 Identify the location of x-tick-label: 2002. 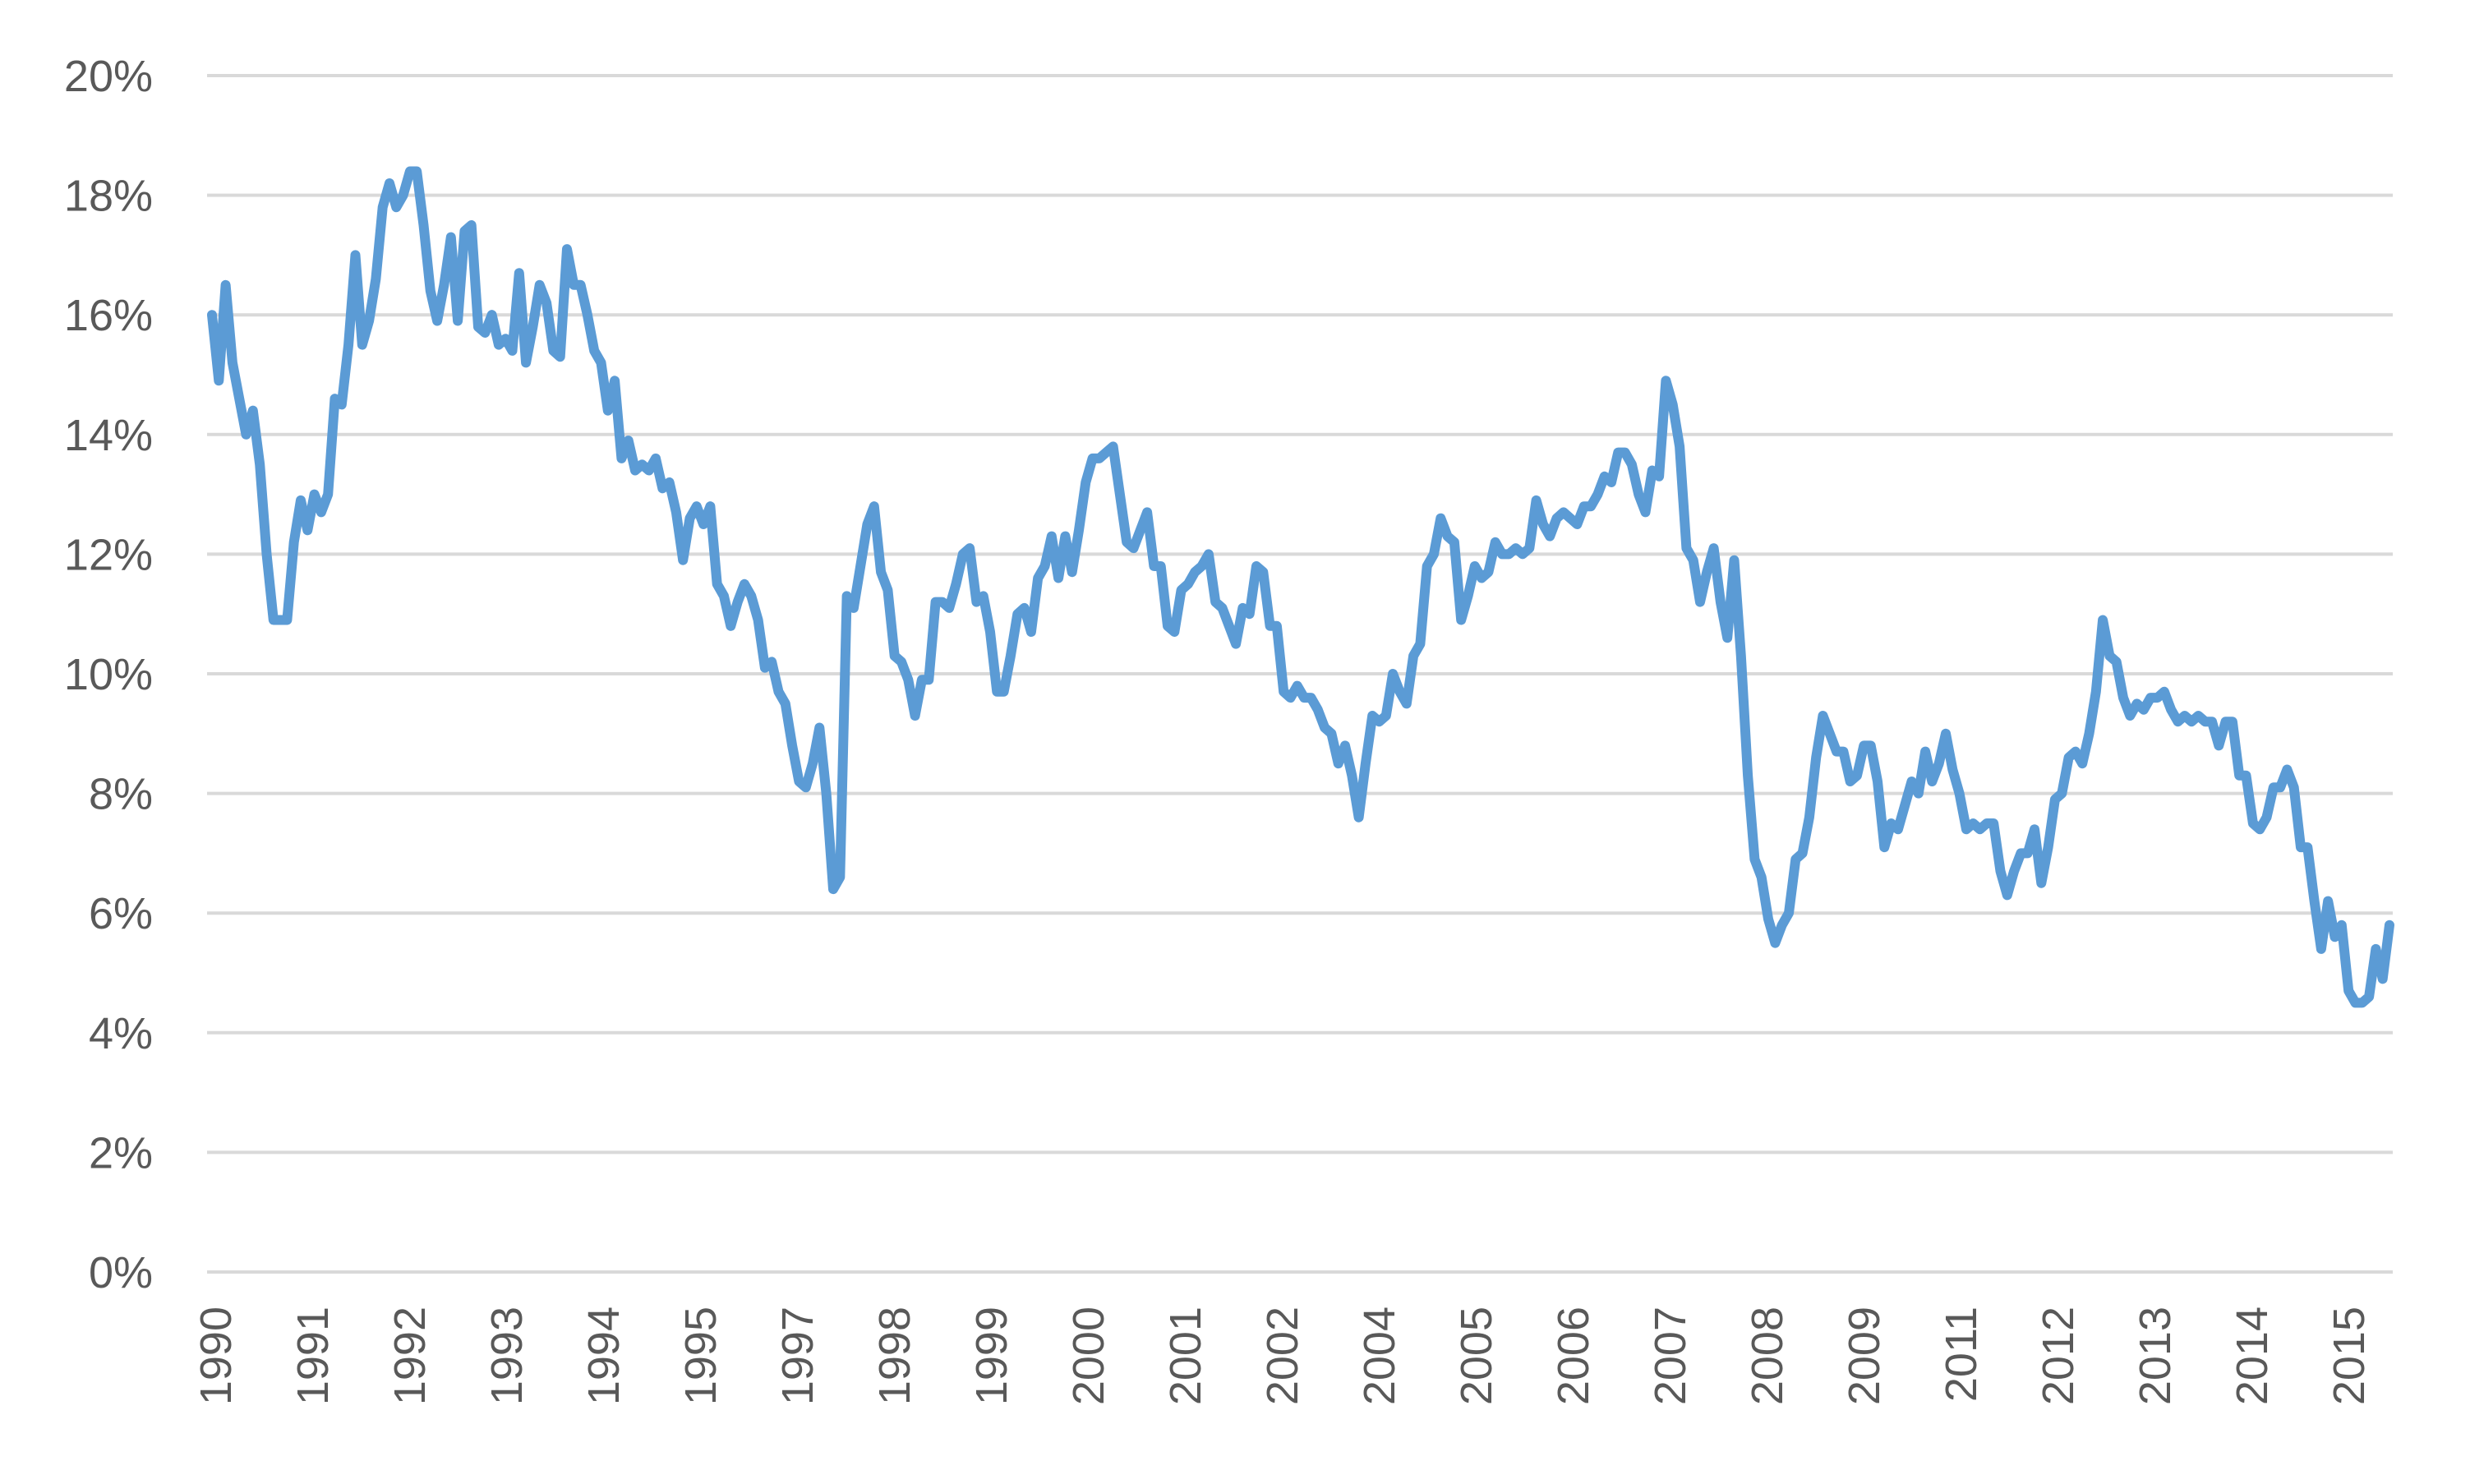
(1282, 1356).